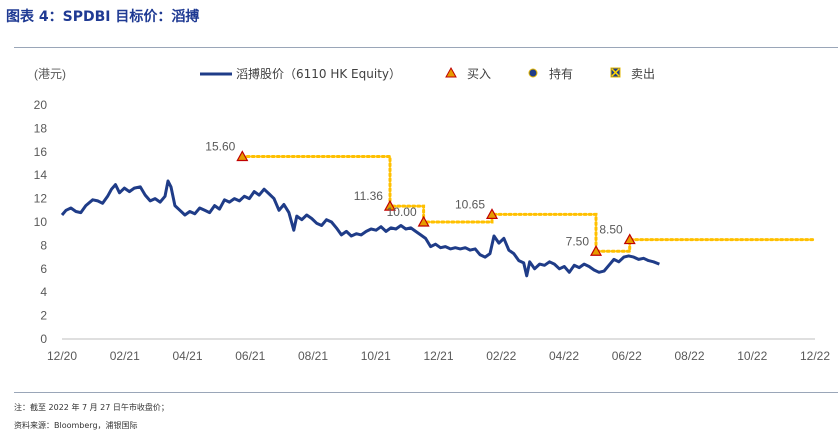 Image resolution: width=838 pixels, height=431 pixels. Describe the element at coordinates (41, 128) in the screenshot. I see `y-tick-label: 18` at that location.